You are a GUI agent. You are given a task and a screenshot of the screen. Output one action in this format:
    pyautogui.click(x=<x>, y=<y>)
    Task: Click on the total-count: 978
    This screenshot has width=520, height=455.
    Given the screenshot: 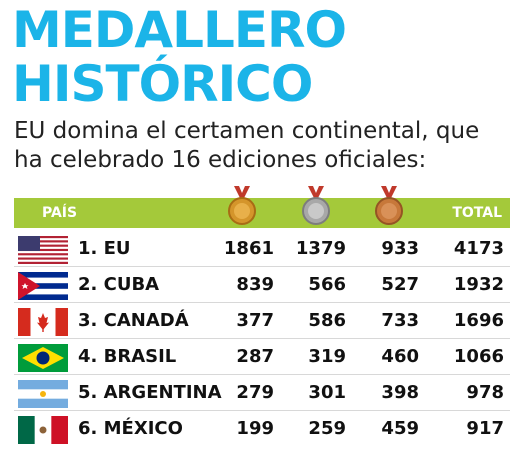 What is the action you would take?
    pyautogui.click(x=485, y=392)
    